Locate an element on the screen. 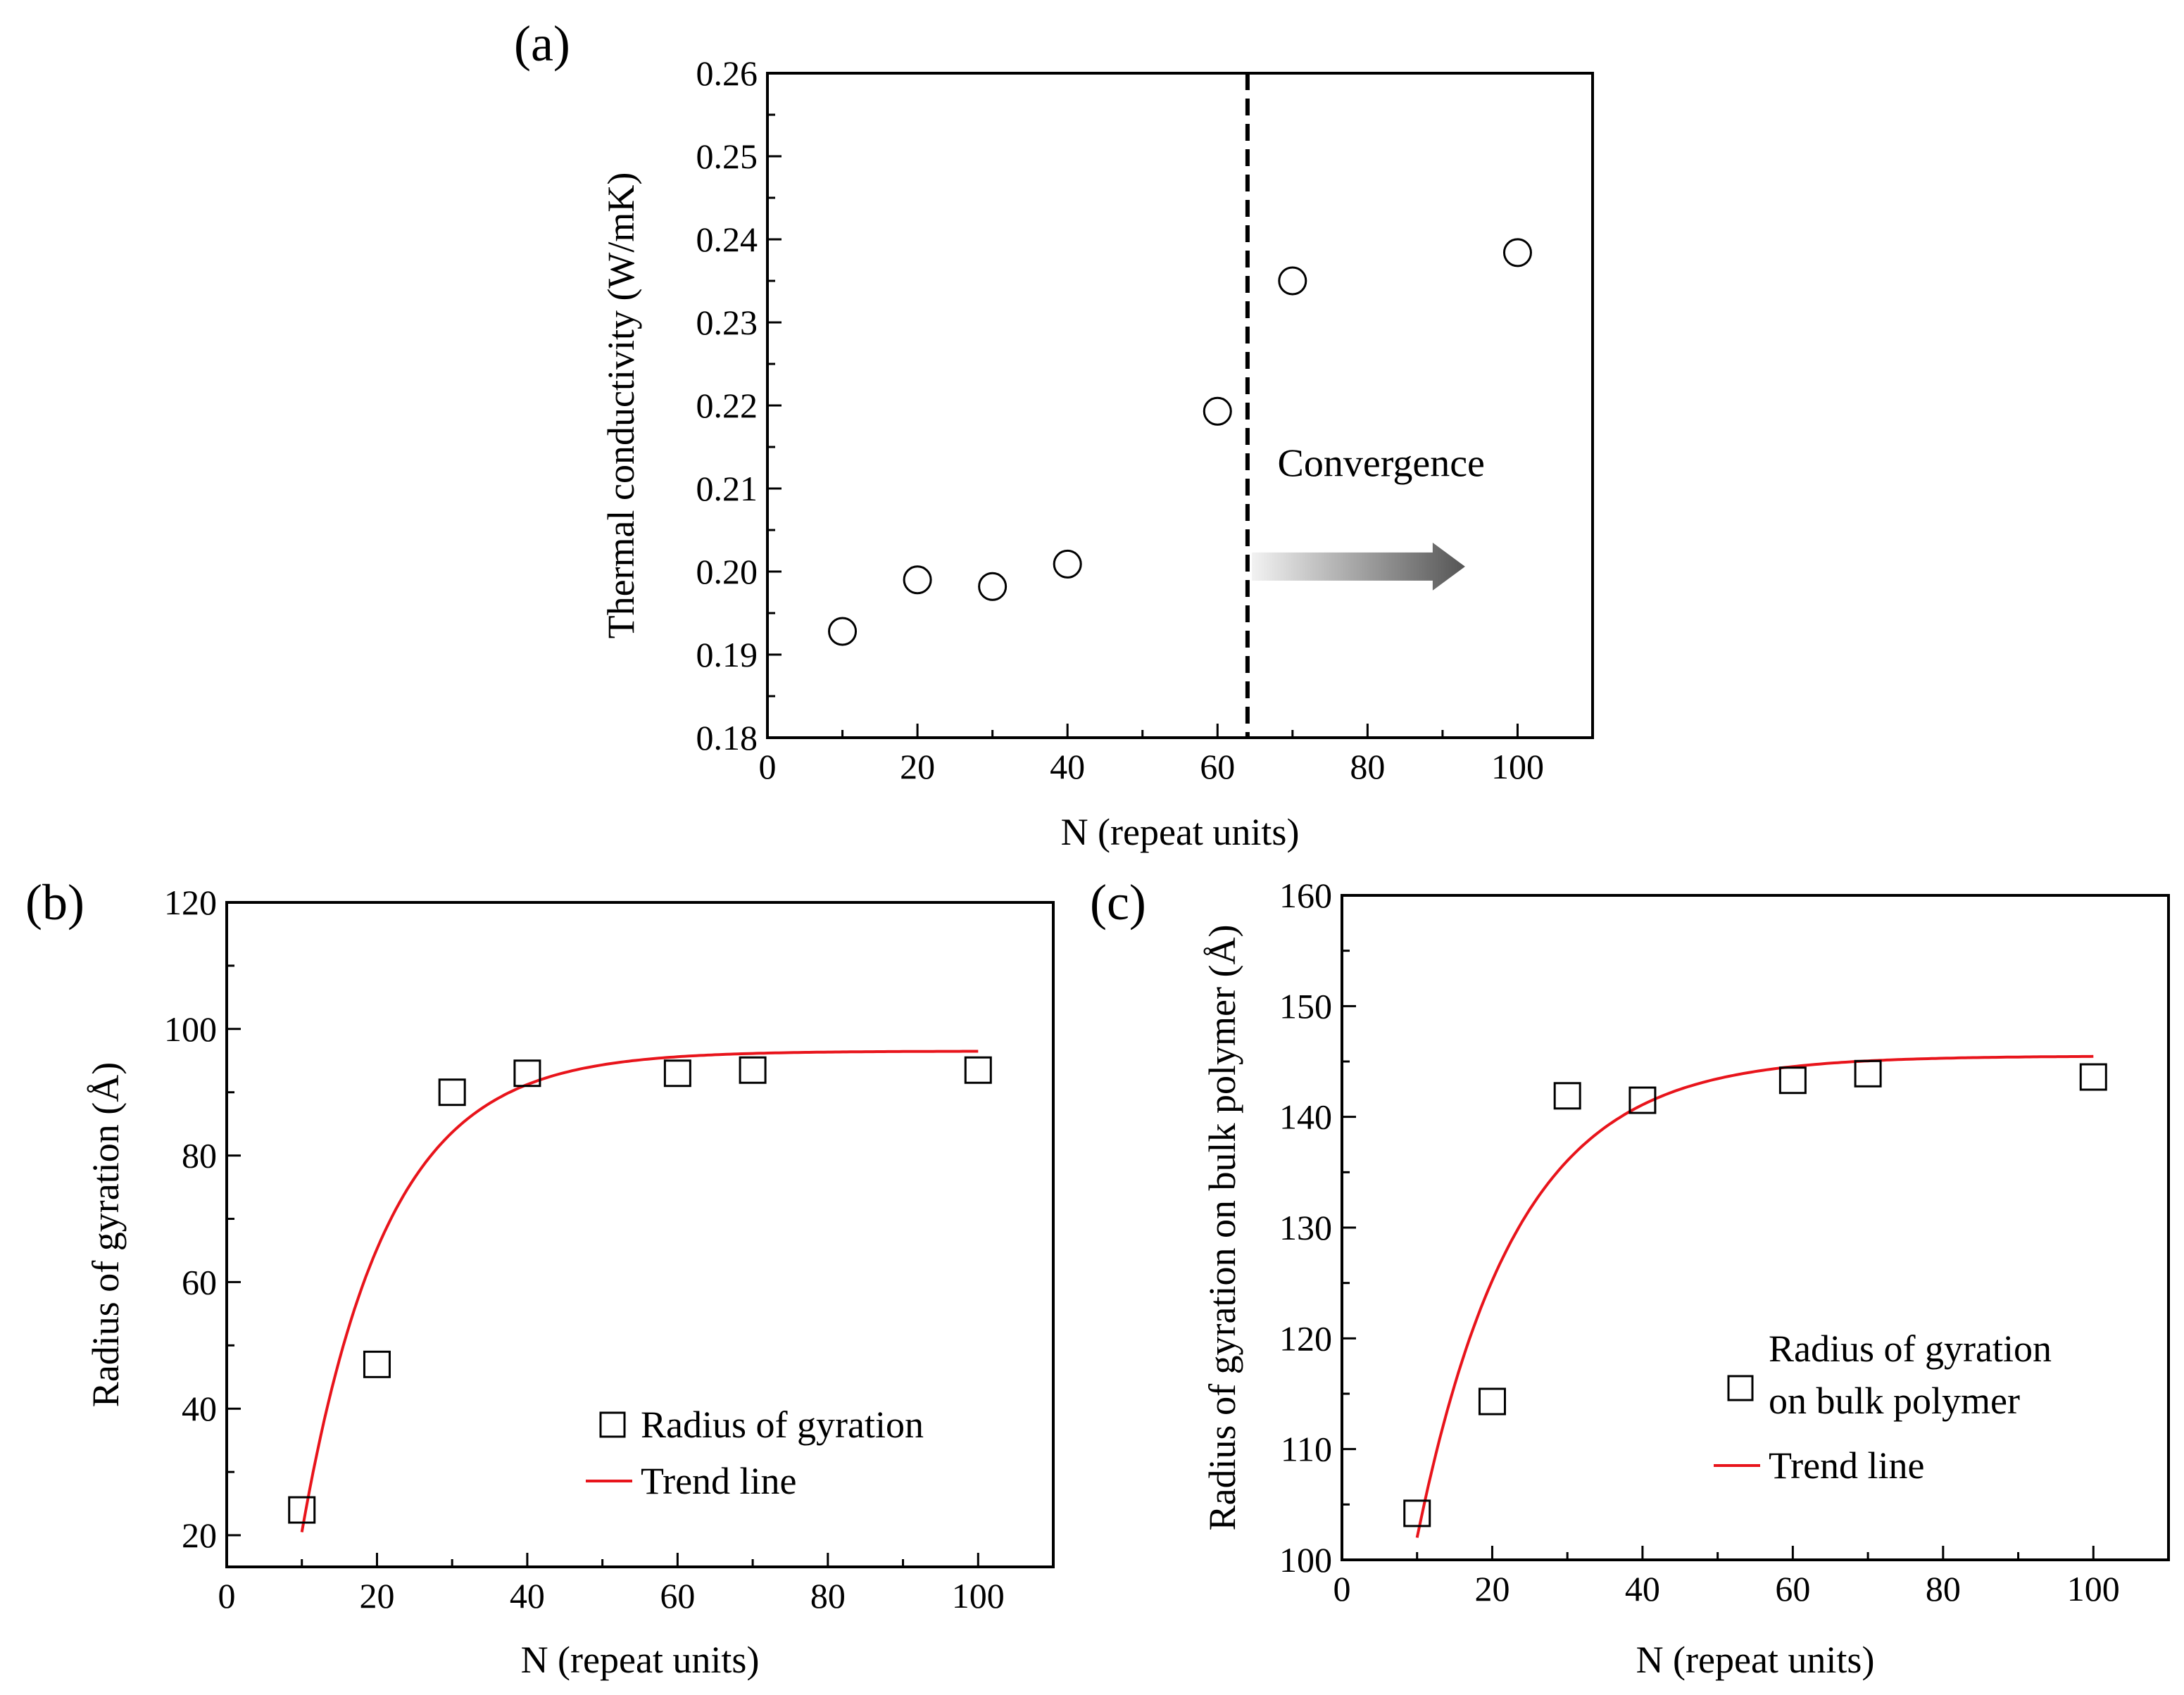 This screenshot has height=1695, width=2184. y-tick-label: 0.19 is located at coordinates (727, 655).